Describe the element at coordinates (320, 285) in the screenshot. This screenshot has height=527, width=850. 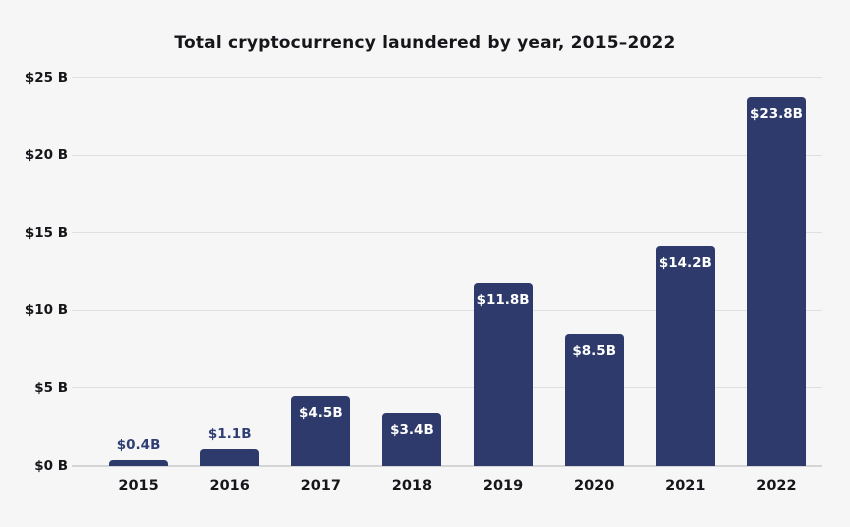
I see `bar-group-2017: $4.5B 2017` at that location.